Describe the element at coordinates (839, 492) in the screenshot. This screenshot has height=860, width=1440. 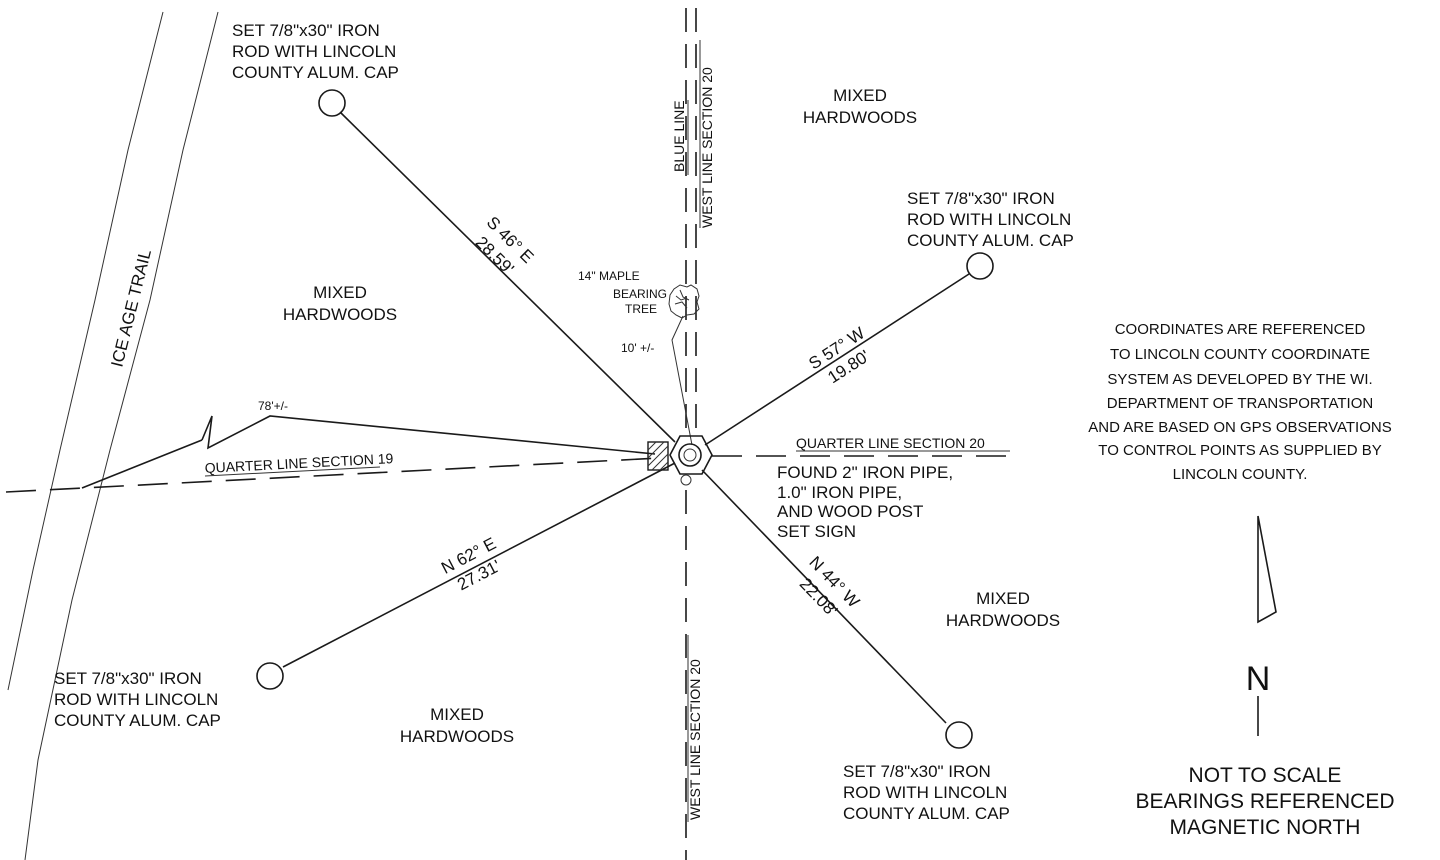
I see `svg-text: 1.0" IRON PIPE,` at that location.